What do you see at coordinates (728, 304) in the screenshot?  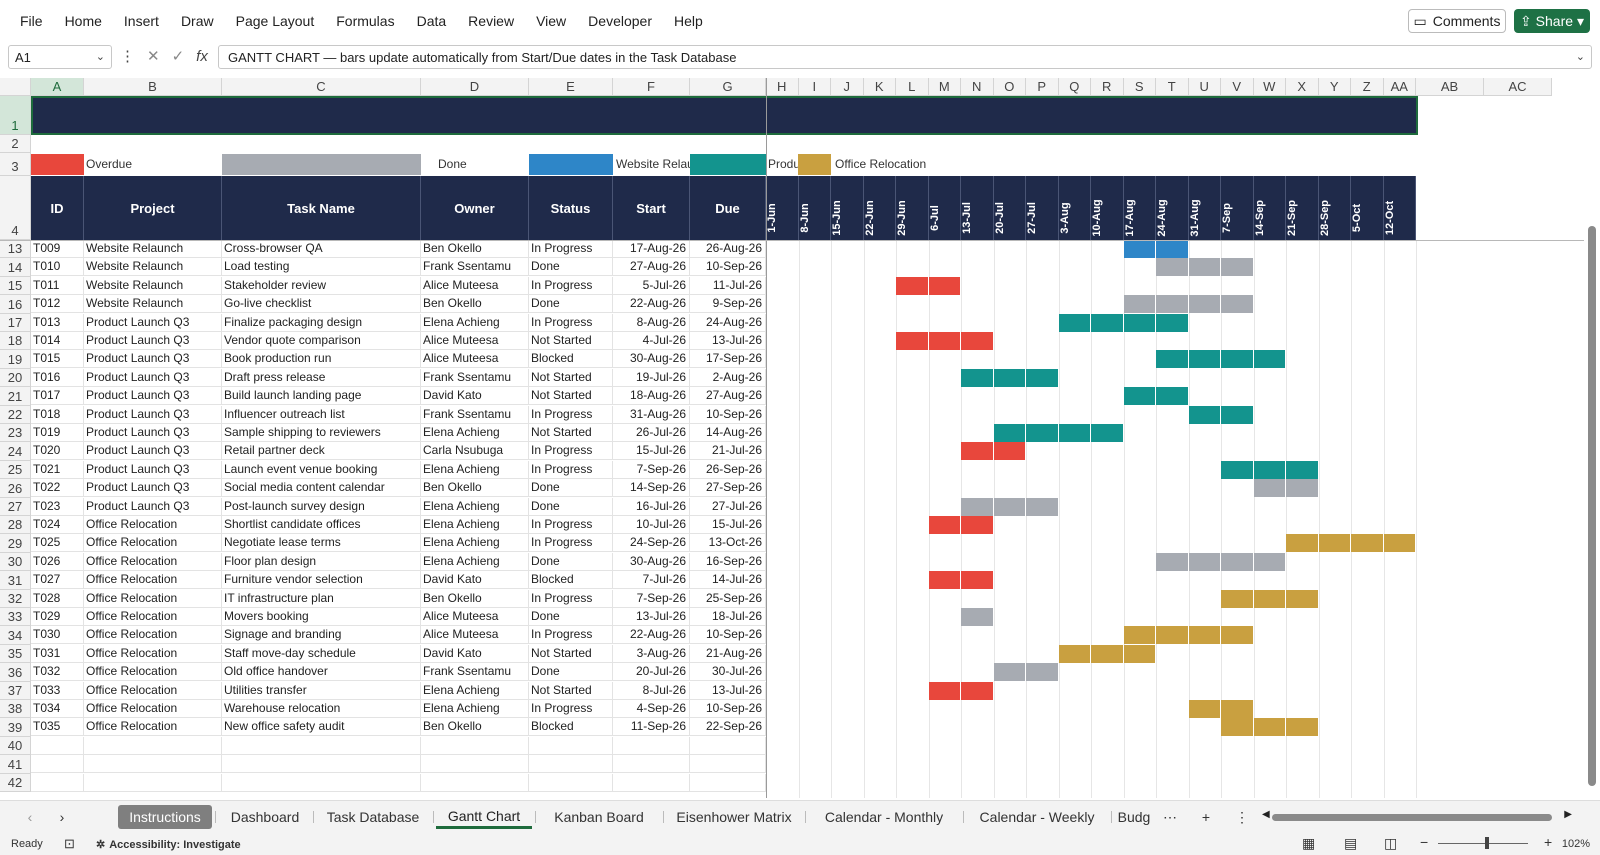 I see `cell-due: 9-Sep-26` at bounding box center [728, 304].